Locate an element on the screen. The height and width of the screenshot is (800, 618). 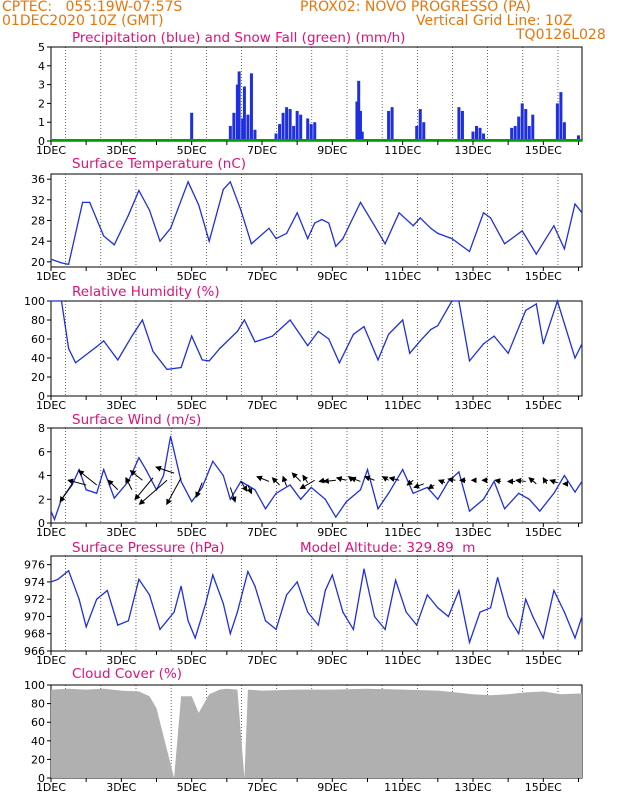
x-tick-label: 1DEC is located at coordinates (51, 660).